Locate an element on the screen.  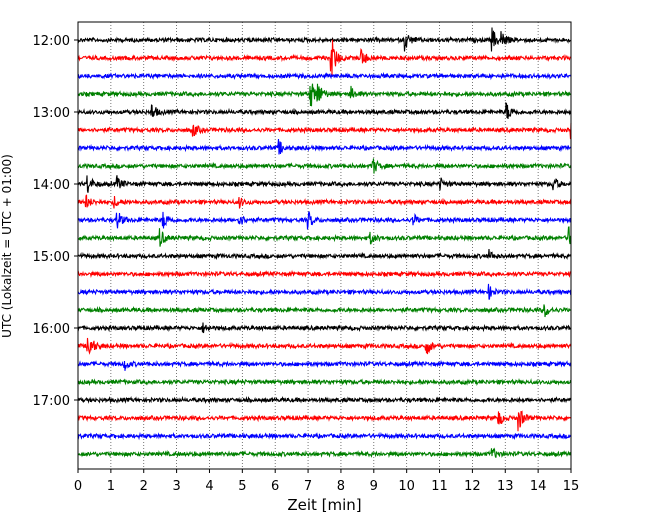
y-tick-label-3: 15:00 is located at coordinates (51, 257).